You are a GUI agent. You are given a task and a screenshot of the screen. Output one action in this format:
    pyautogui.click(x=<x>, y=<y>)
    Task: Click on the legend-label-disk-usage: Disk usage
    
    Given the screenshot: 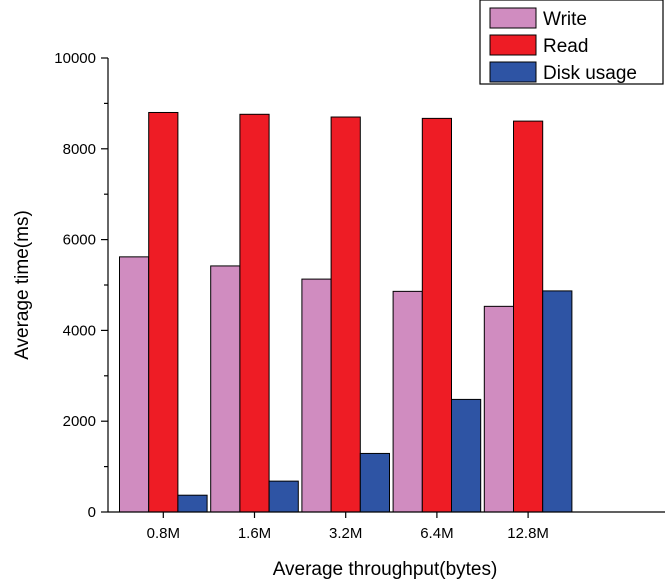 What is the action you would take?
    pyautogui.click(x=590, y=73)
    